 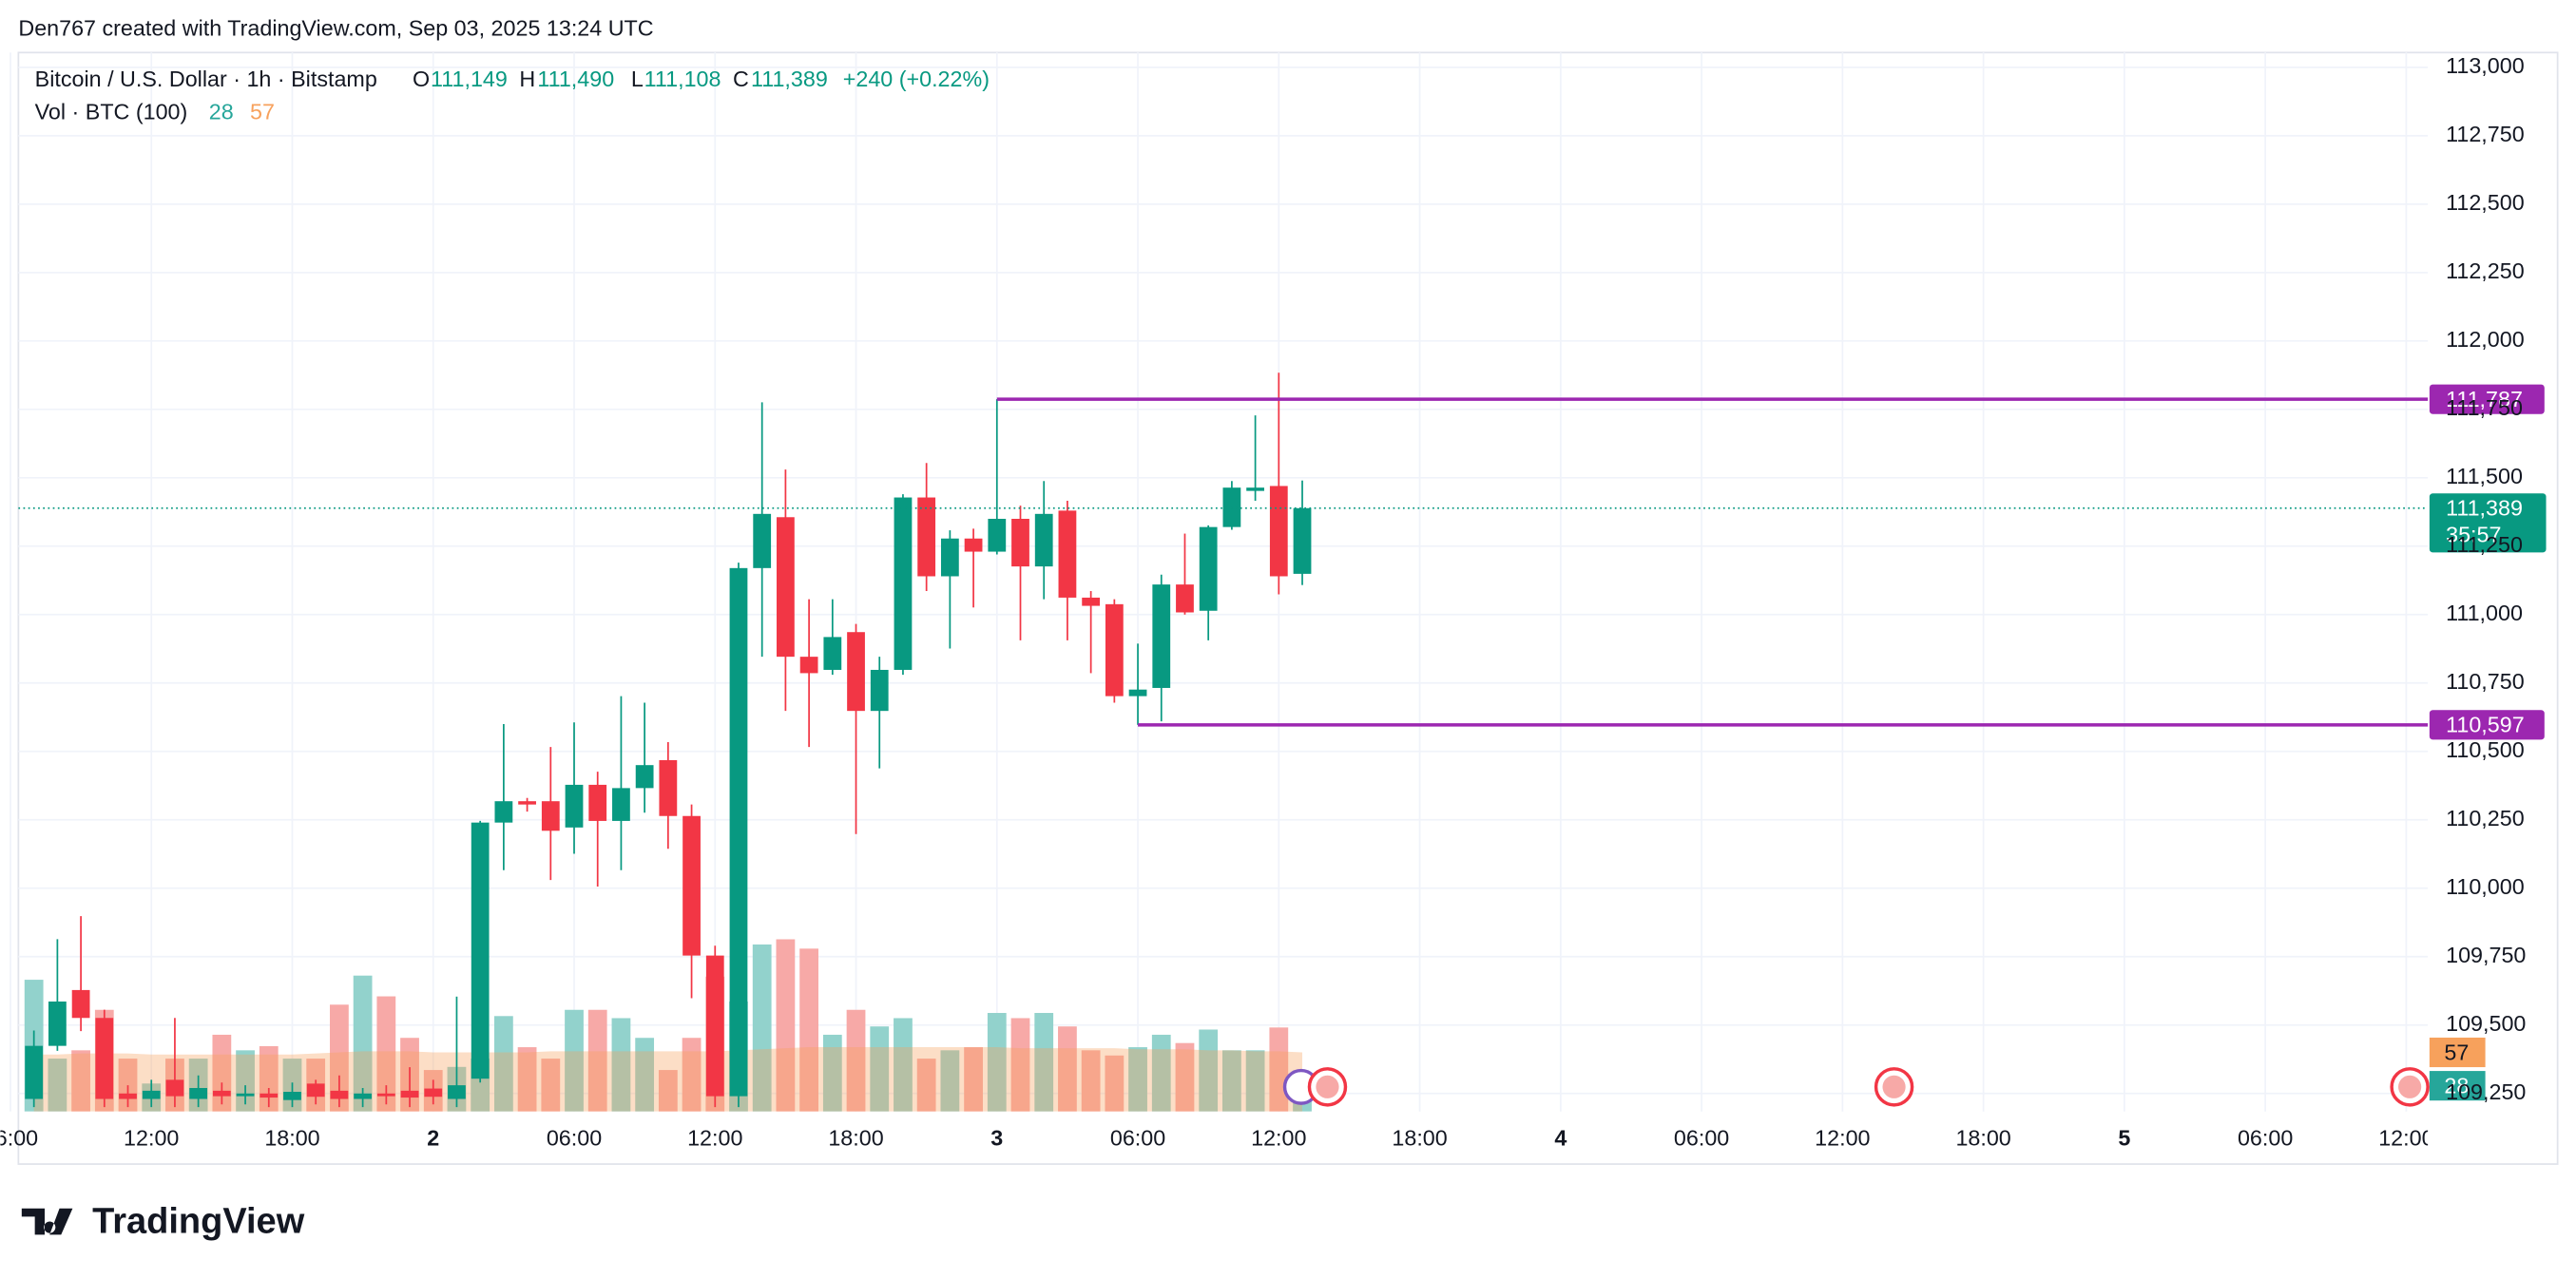 I want to click on logo: TradingView, so click(x=163, y=1221).